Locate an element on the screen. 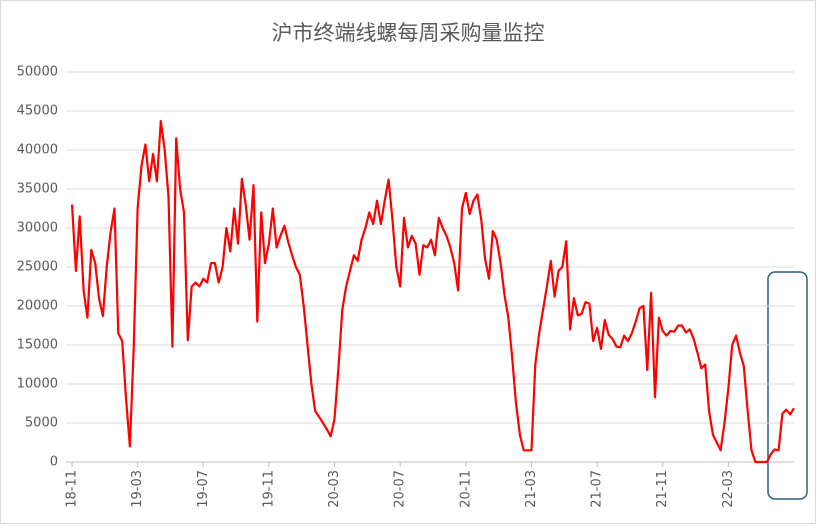  y-tick-label: 45000 is located at coordinates (37, 111).